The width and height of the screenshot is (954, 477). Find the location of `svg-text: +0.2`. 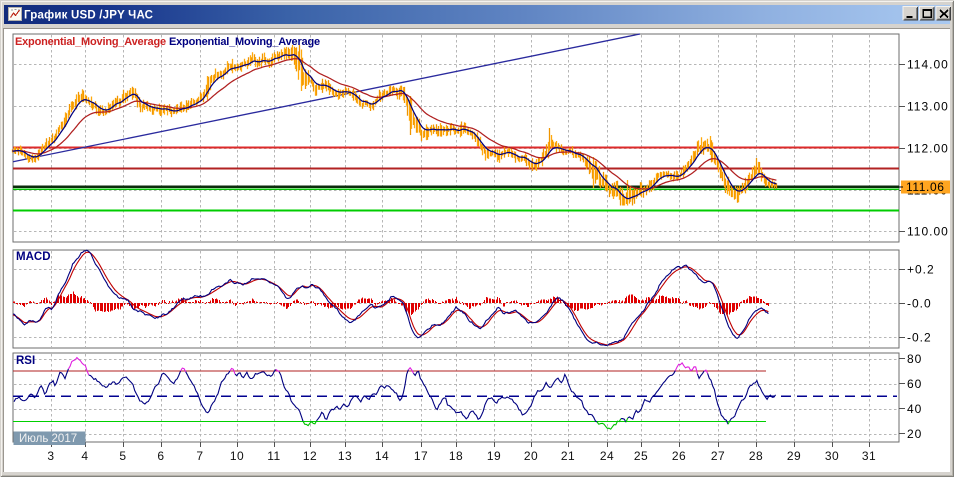

svg-text: +0.2 is located at coordinates (921, 270).